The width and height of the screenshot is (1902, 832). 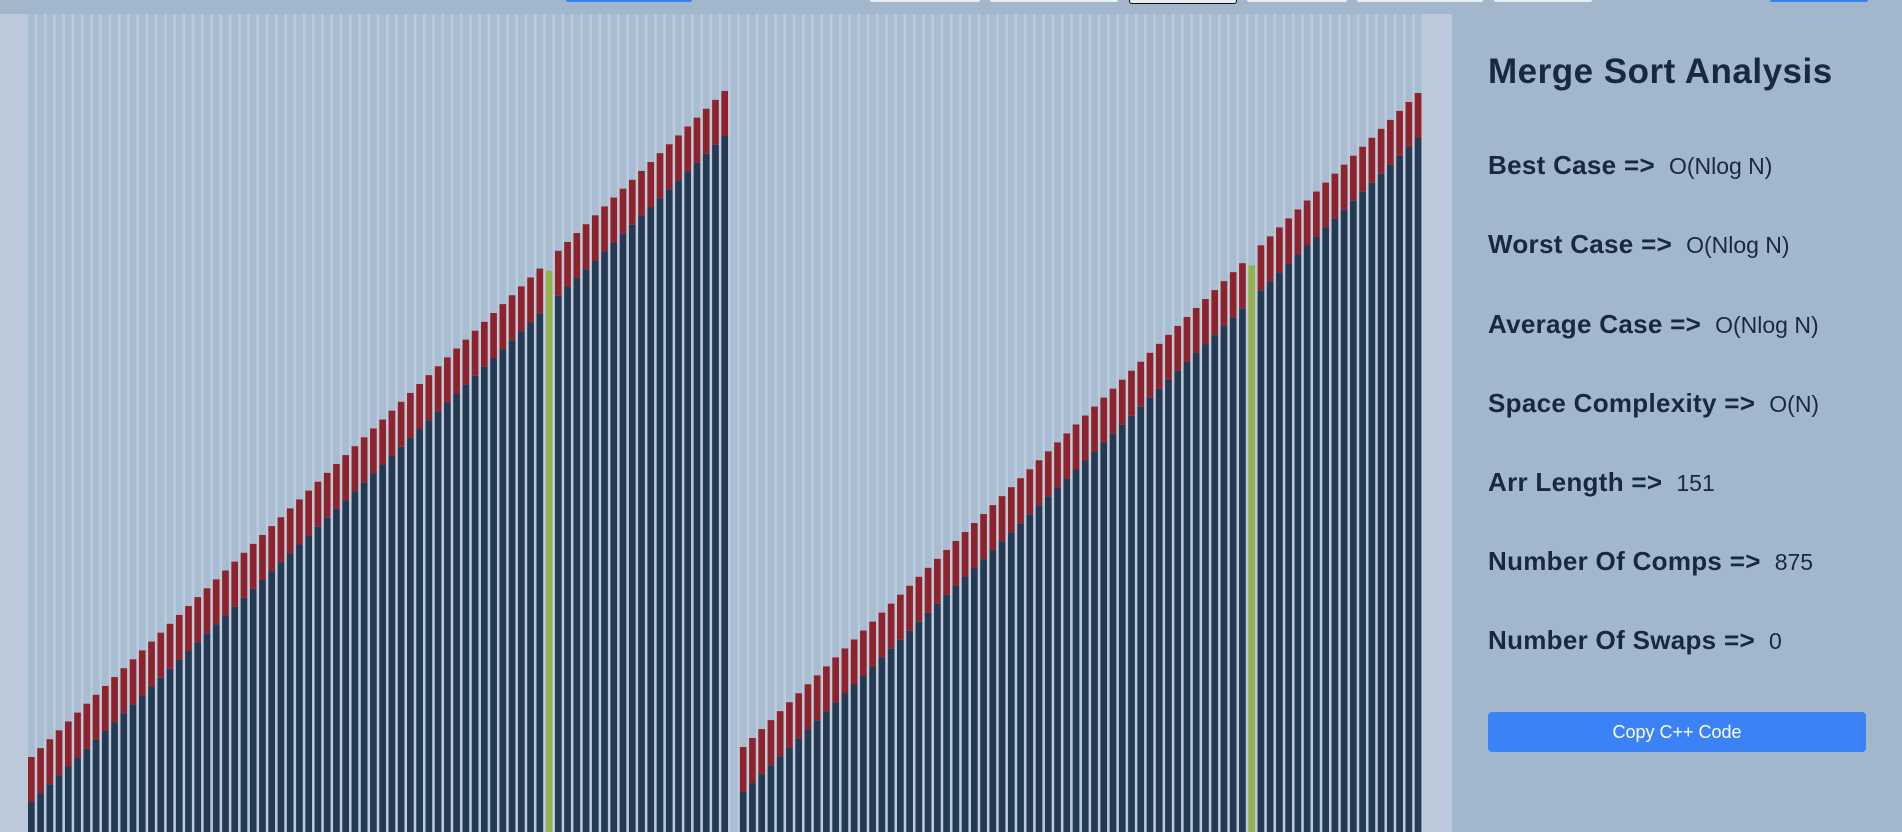 I want to click on copy-cpp-code-button: Copy C++ Code, so click(x=1677, y=732).